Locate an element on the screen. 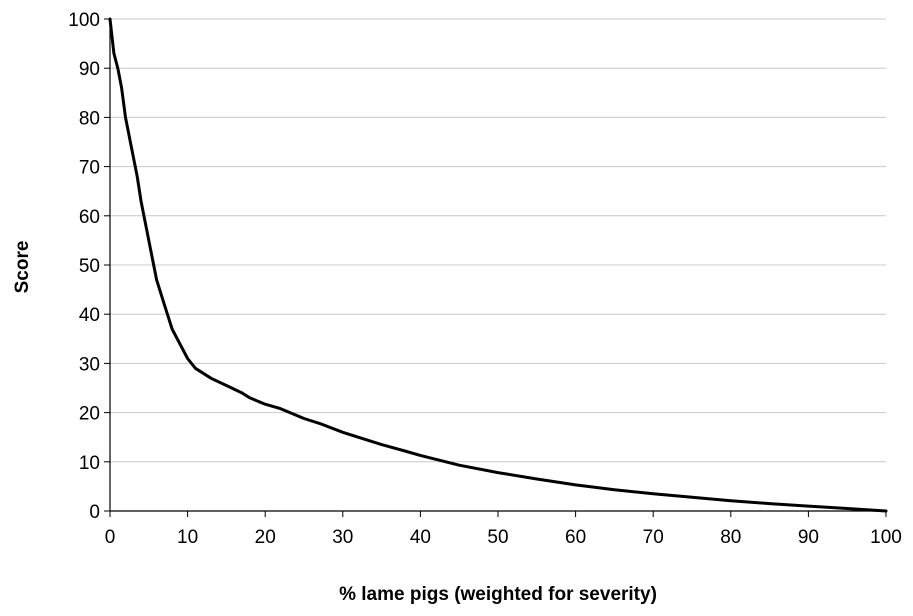  x-tick-label-3: 30 is located at coordinates (342, 537).